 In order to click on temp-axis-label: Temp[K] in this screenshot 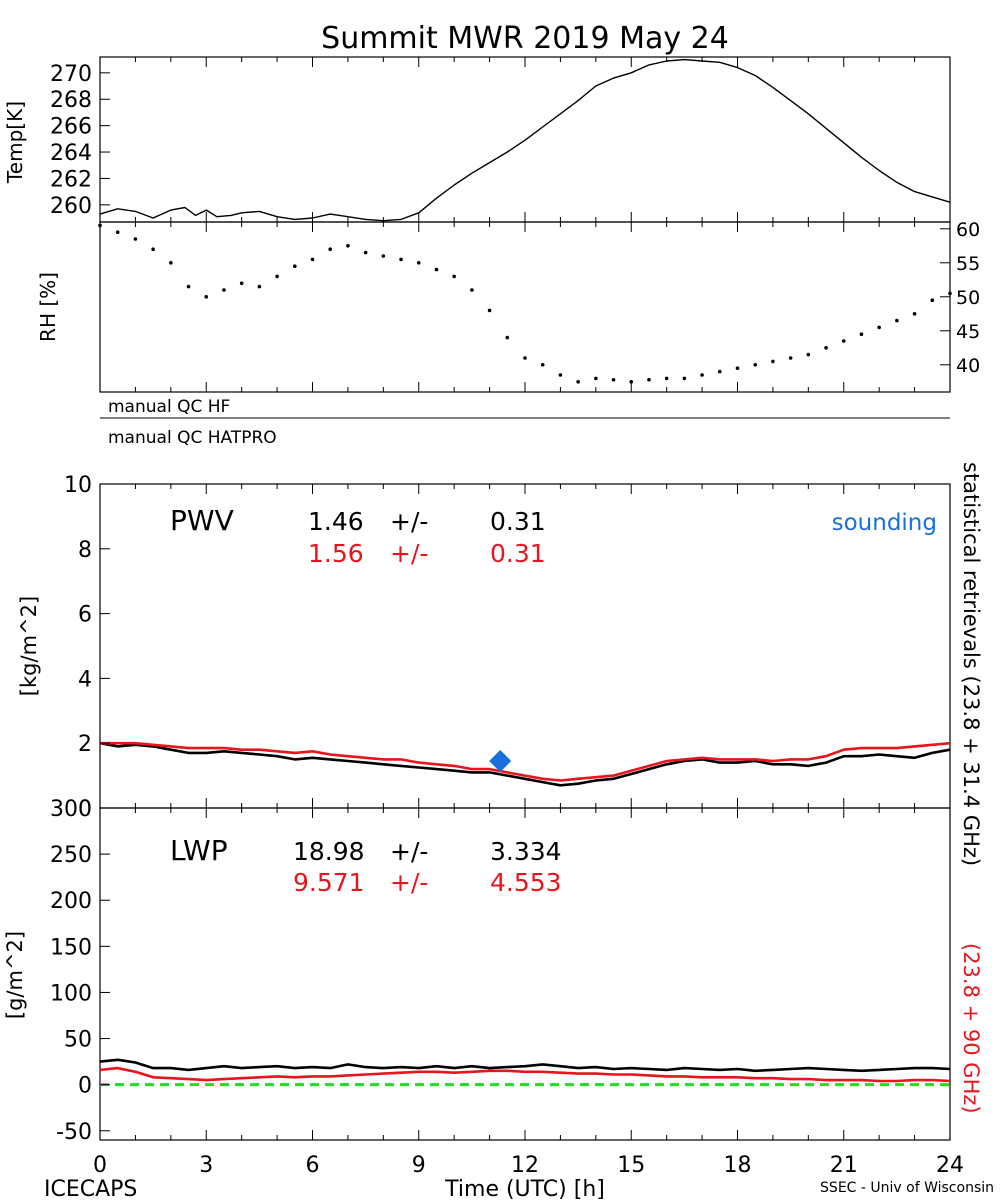, I will do `click(15, 142)`.